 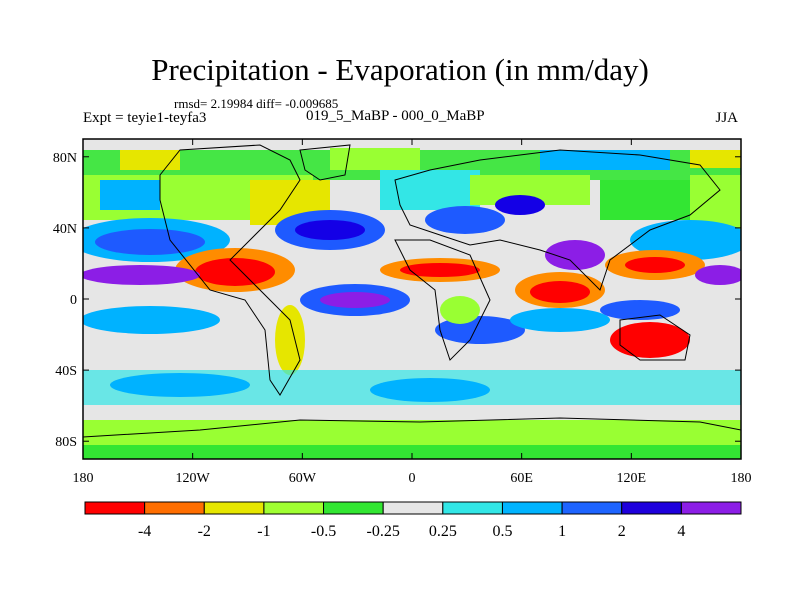 I want to click on colorbar-label: 0.5, so click(x=502, y=531).